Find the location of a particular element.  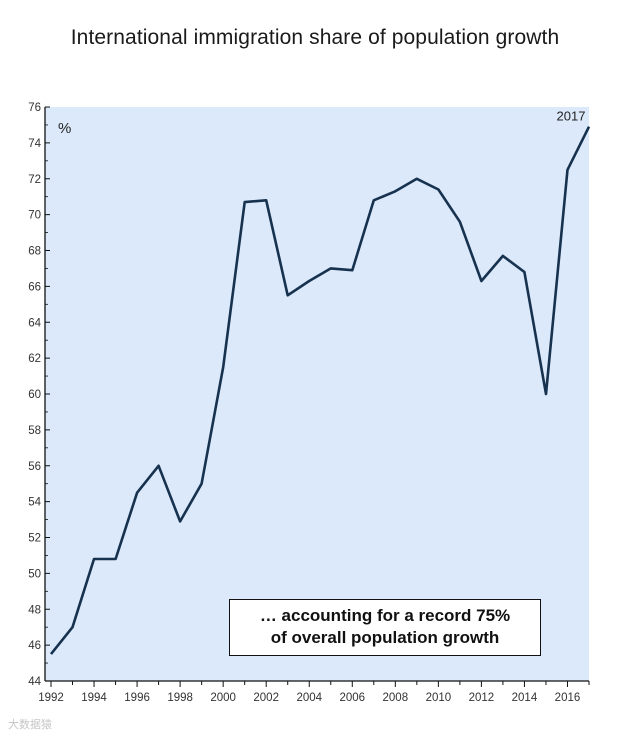

y-tick-label: 52 is located at coordinates (34, 539).